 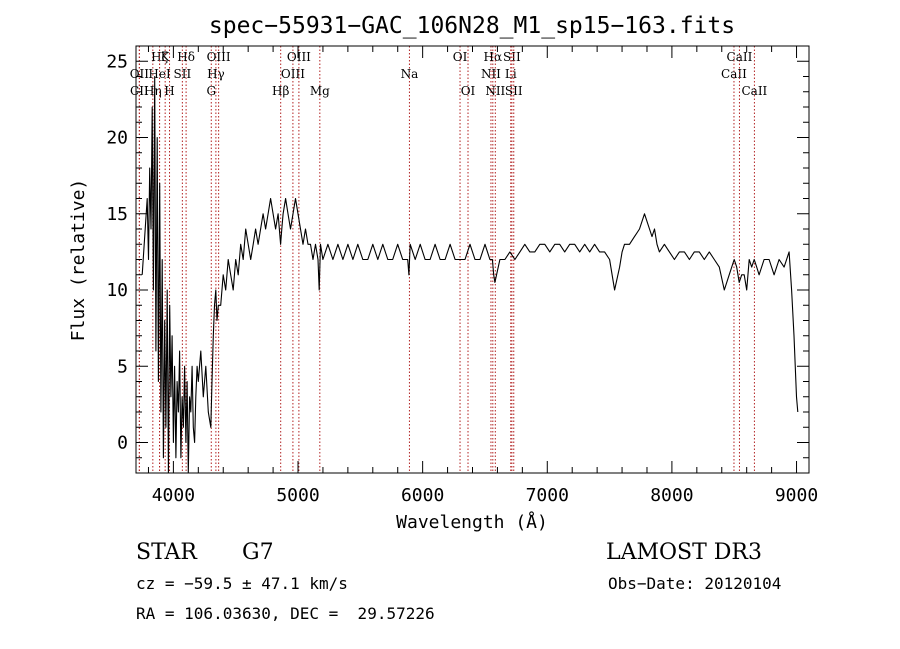 What do you see at coordinates (216, 74) in the screenshot?
I see `spectral-line-label: Hγ` at bounding box center [216, 74].